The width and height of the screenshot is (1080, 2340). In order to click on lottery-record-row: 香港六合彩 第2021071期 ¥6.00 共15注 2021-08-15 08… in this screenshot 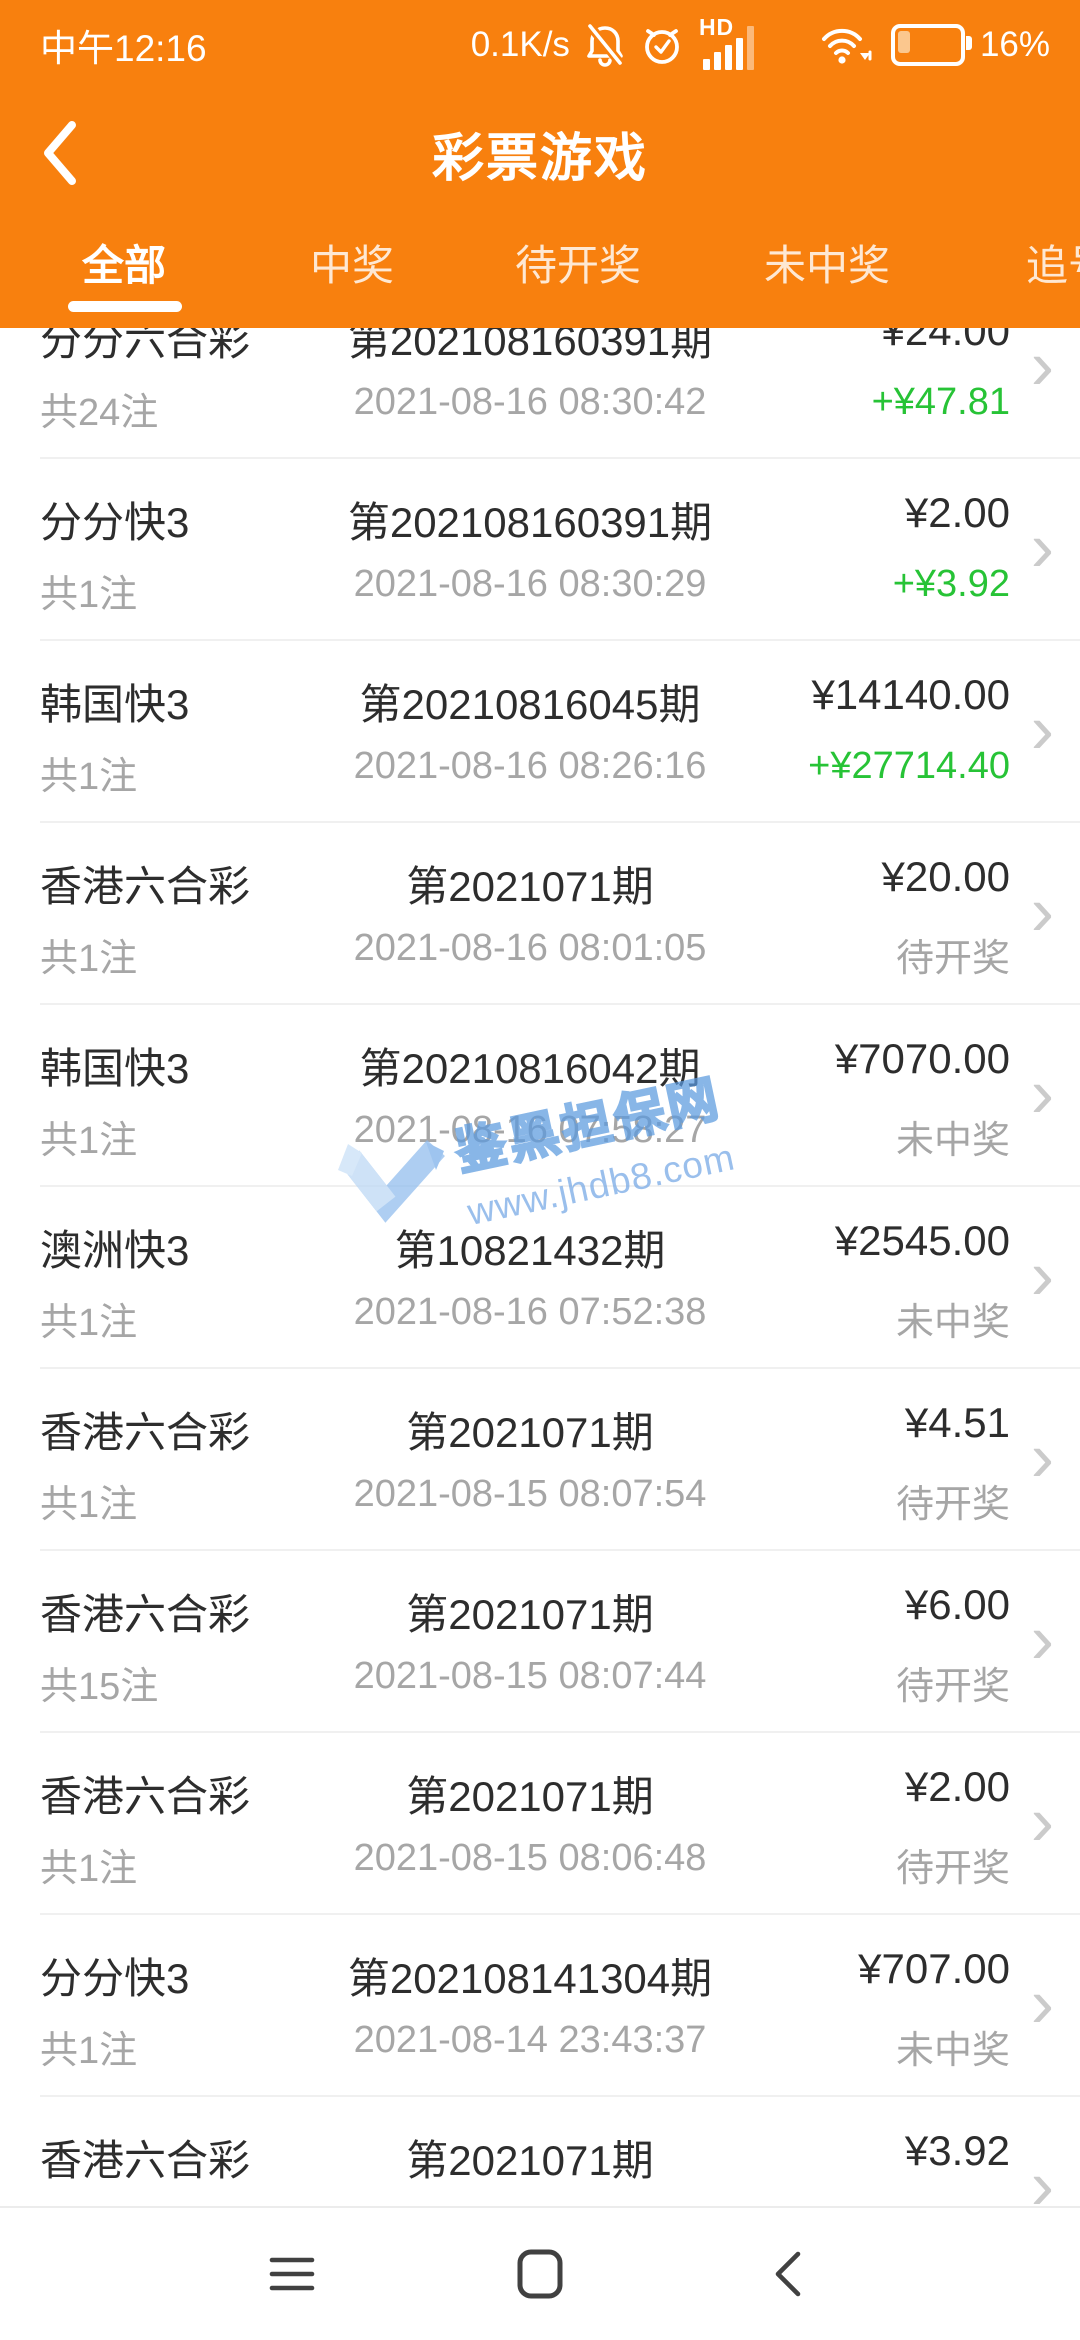, I will do `click(540, 1642)`.